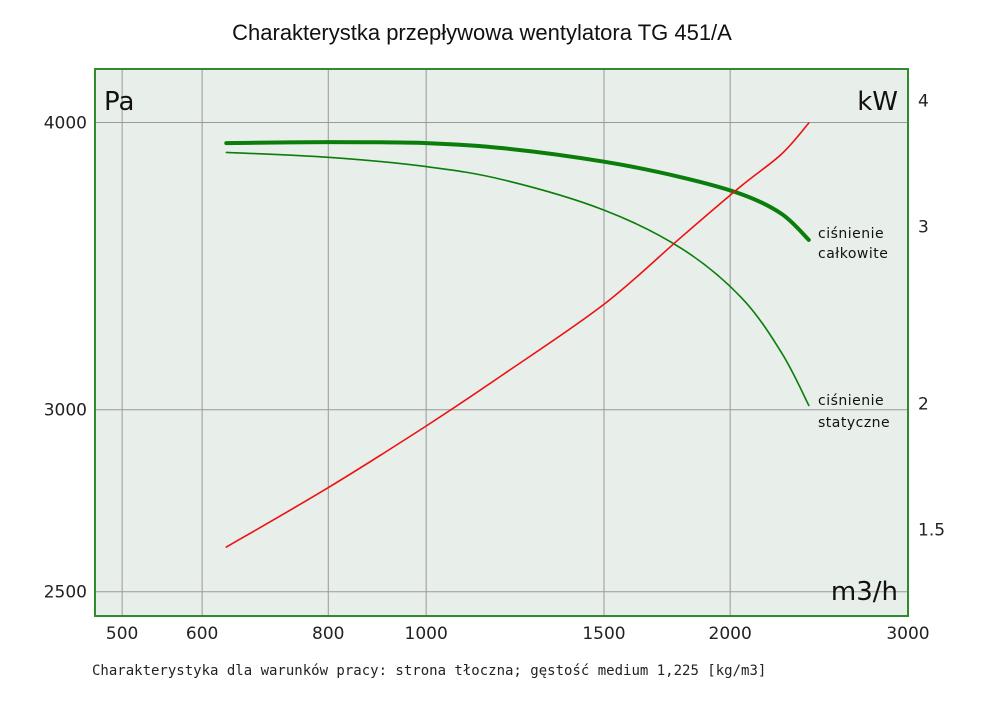  Describe the element at coordinates (923, 405) in the screenshot. I see `y2-tick-label: 2` at that location.